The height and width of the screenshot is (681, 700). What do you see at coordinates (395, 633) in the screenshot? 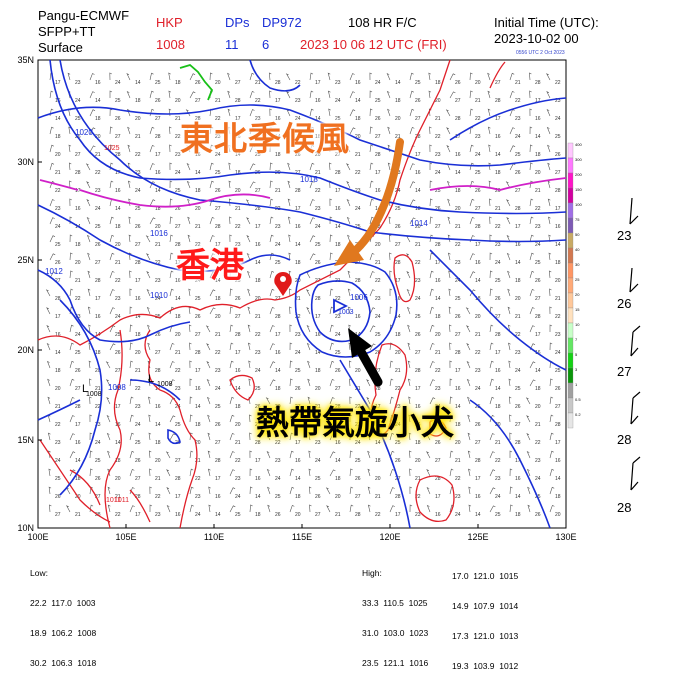
I see `high-row: 31.0 103.0 1023` at bounding box center [395, 633].